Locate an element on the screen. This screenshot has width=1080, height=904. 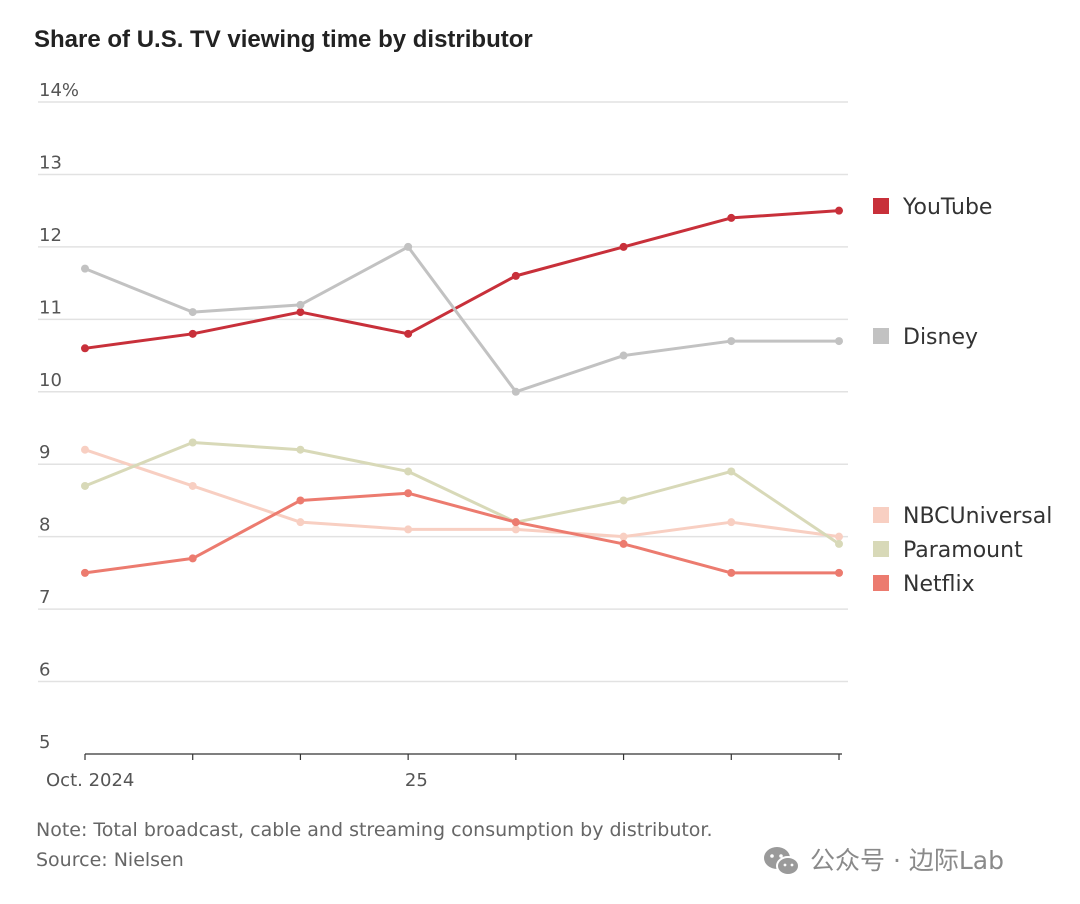
legend-label: Netflix is located at coordinates (939, 584).